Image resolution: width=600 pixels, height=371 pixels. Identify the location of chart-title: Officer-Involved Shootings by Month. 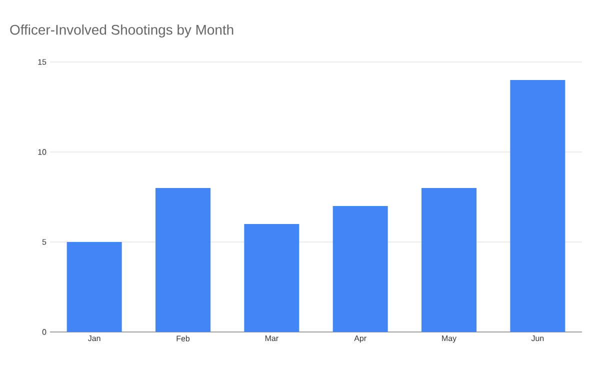
(122, 31).